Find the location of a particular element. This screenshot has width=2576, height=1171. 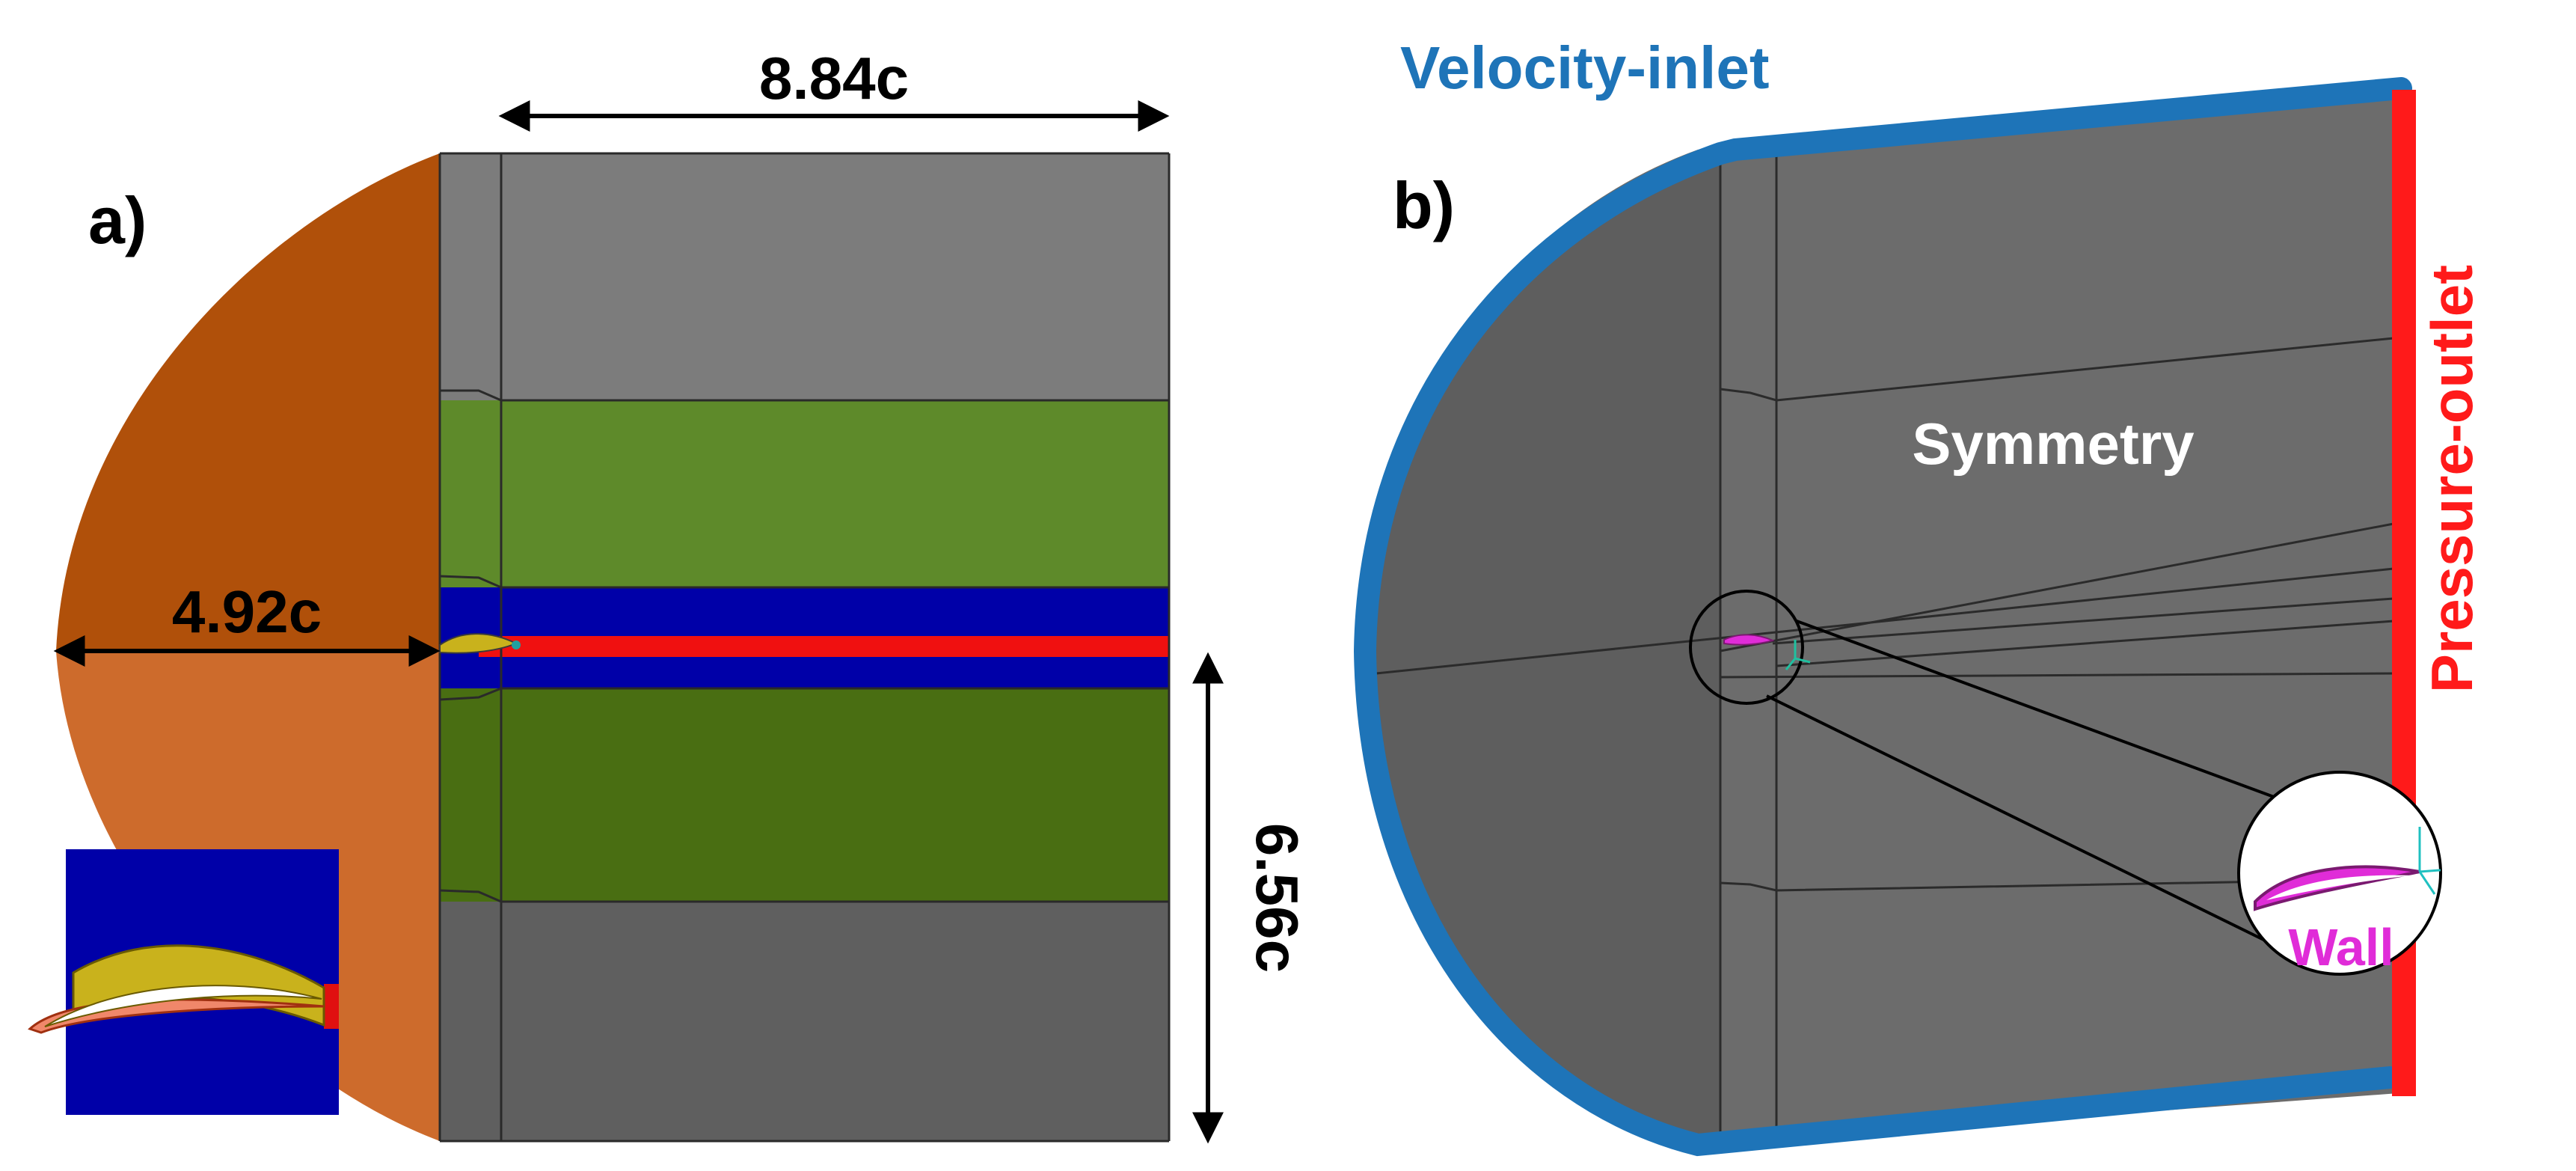

wall-label: Wall is located at coordinates (2340, 947).